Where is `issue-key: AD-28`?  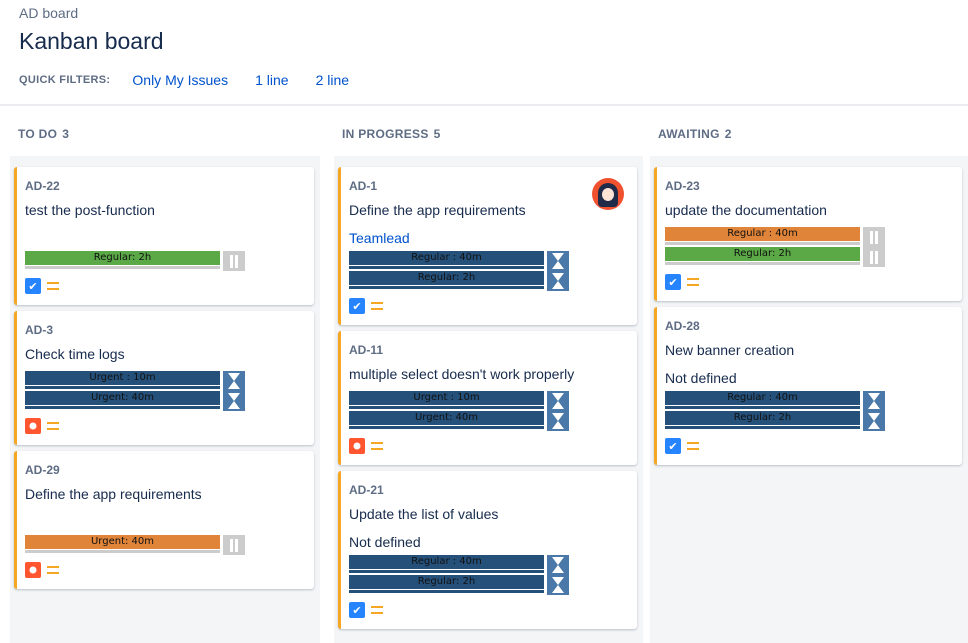 issue-key: AD-28 is located at coordinates (682, 326).